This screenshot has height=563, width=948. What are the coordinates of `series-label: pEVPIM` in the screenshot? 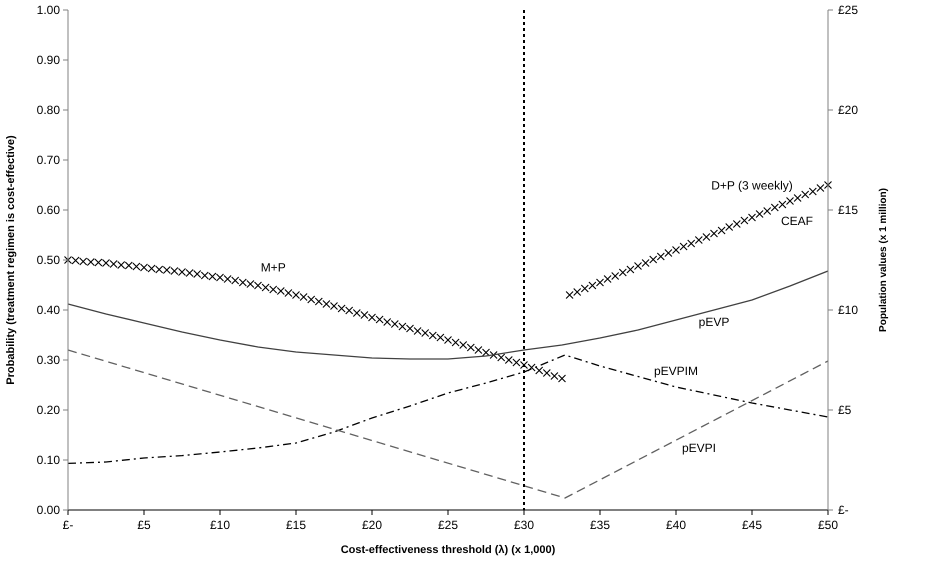 It's located at (676, 371).